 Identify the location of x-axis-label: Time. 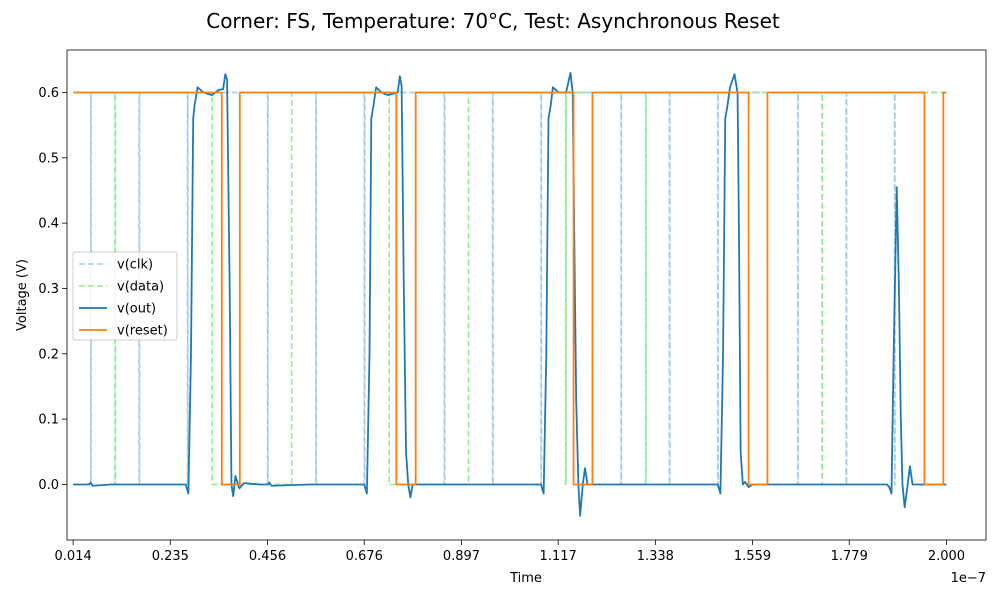
(525, 578).